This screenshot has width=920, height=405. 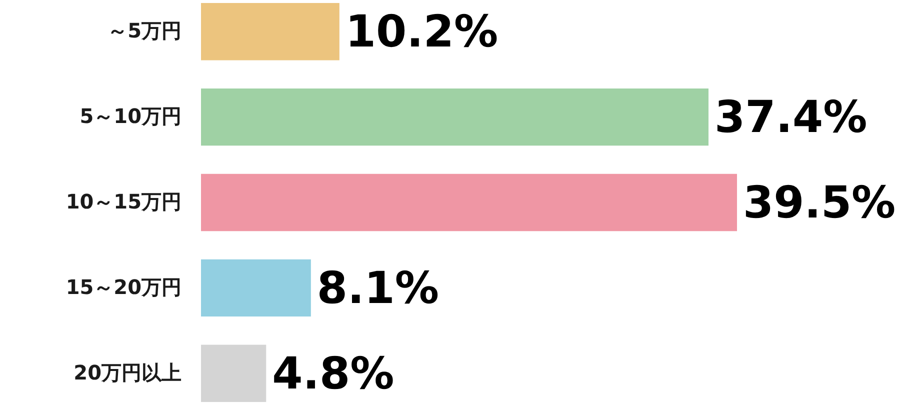 What do you see at coordinates (819, 203) in the screenshot?
I see `data-label: 39.5%` at bounding box center [819, 203].